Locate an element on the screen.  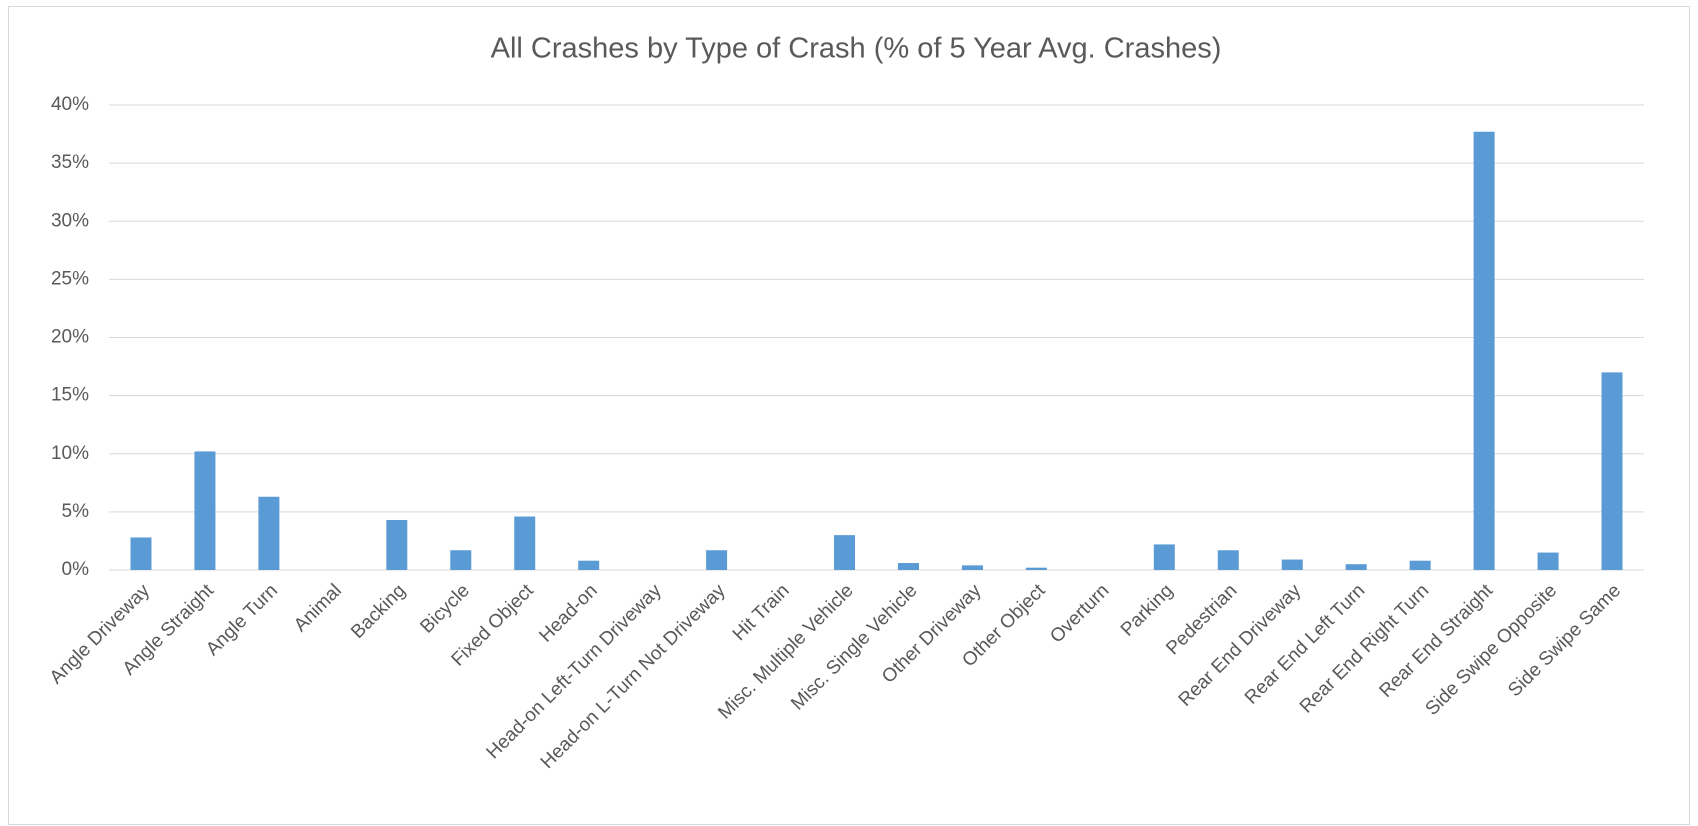
y-tick-label: 25% is located at coordinates (70, 278).